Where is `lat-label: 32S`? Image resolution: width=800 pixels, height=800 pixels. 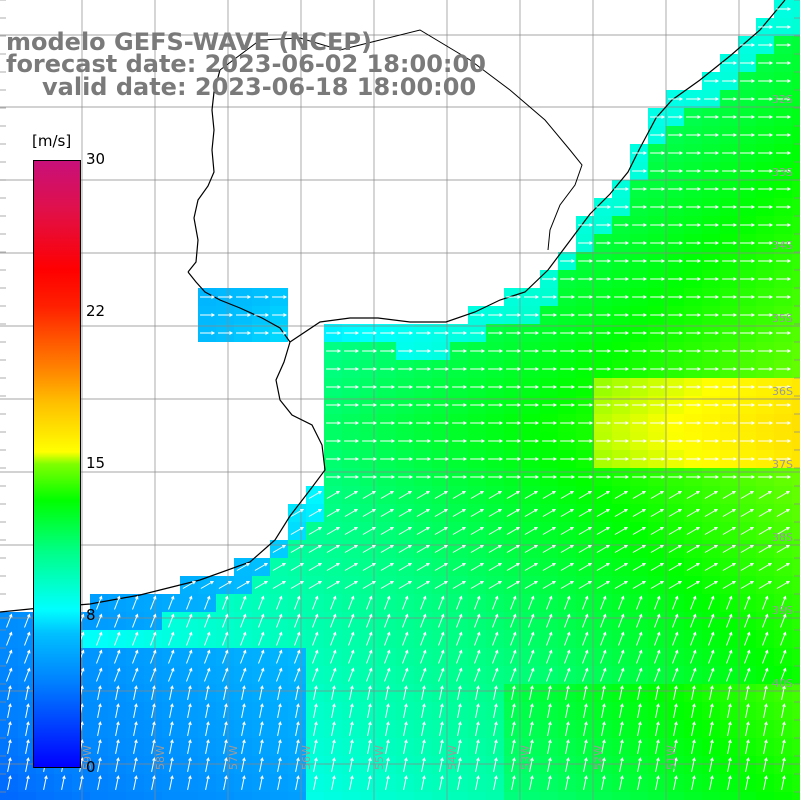
lat-label: 32S is located at coordinates (782, 99).